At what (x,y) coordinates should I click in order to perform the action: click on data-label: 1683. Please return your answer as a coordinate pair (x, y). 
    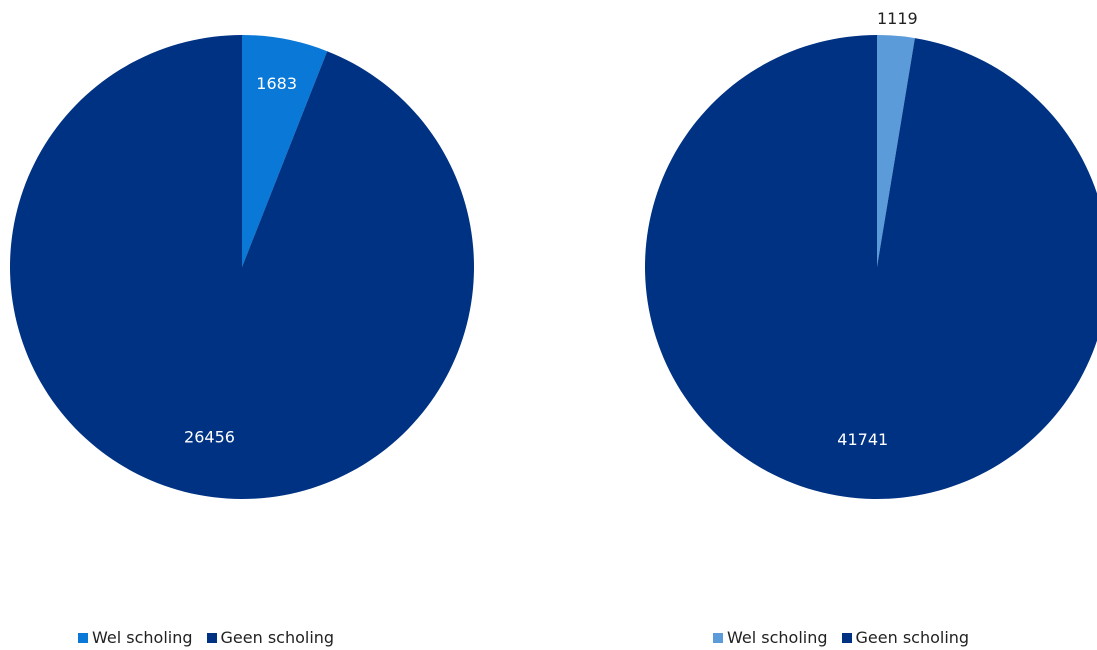
    Looking at the image, I should click on (276, 83).